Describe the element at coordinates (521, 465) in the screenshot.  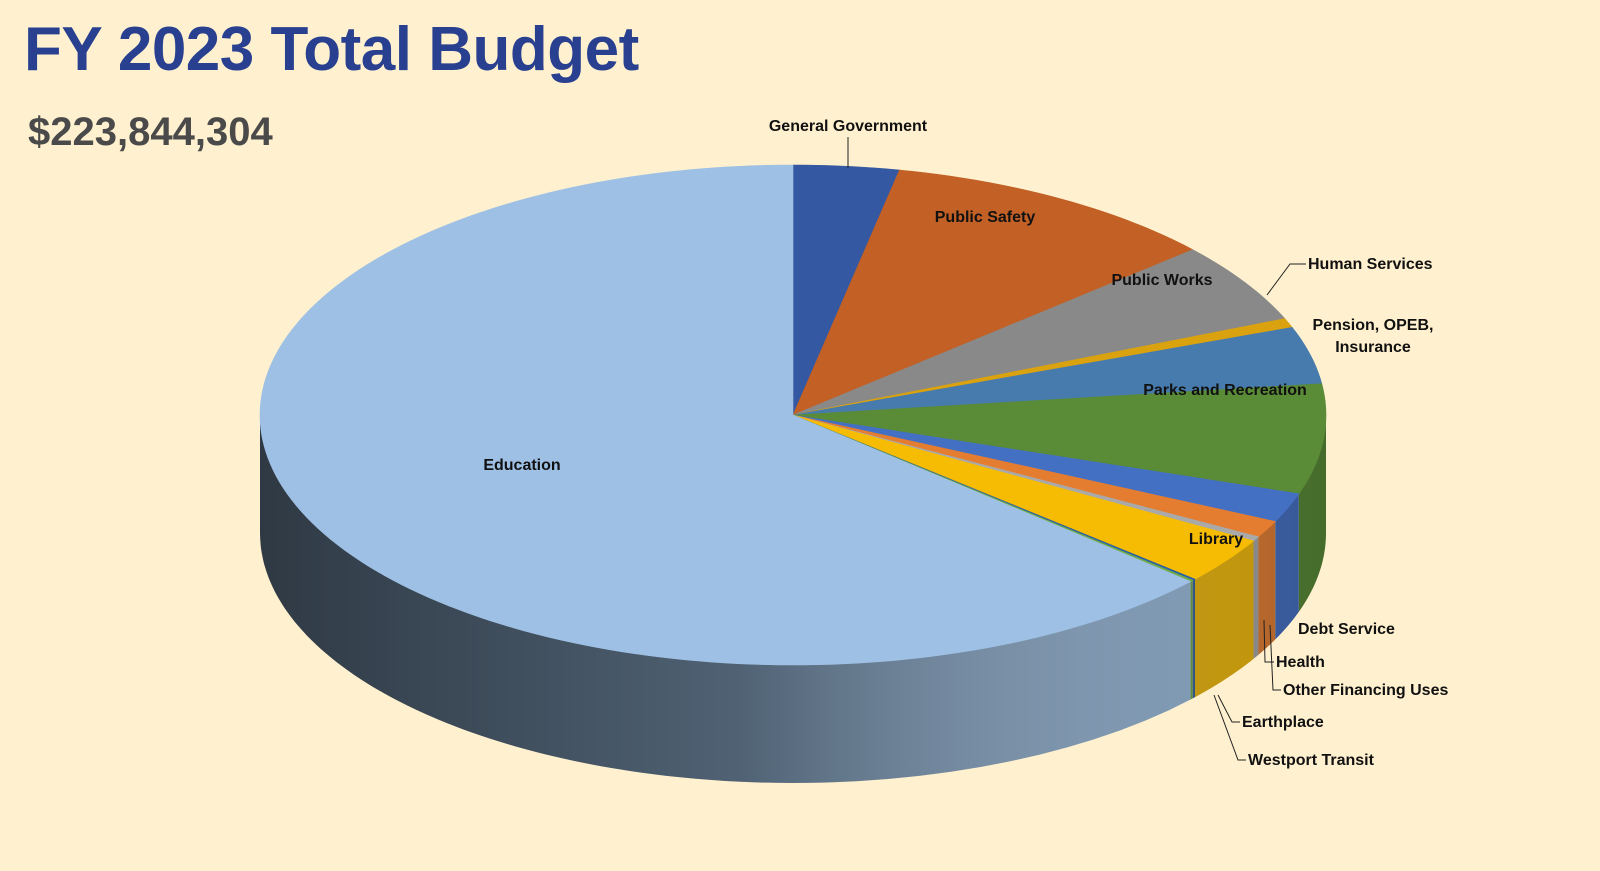
I see `slice-label-education: Education` at that location.